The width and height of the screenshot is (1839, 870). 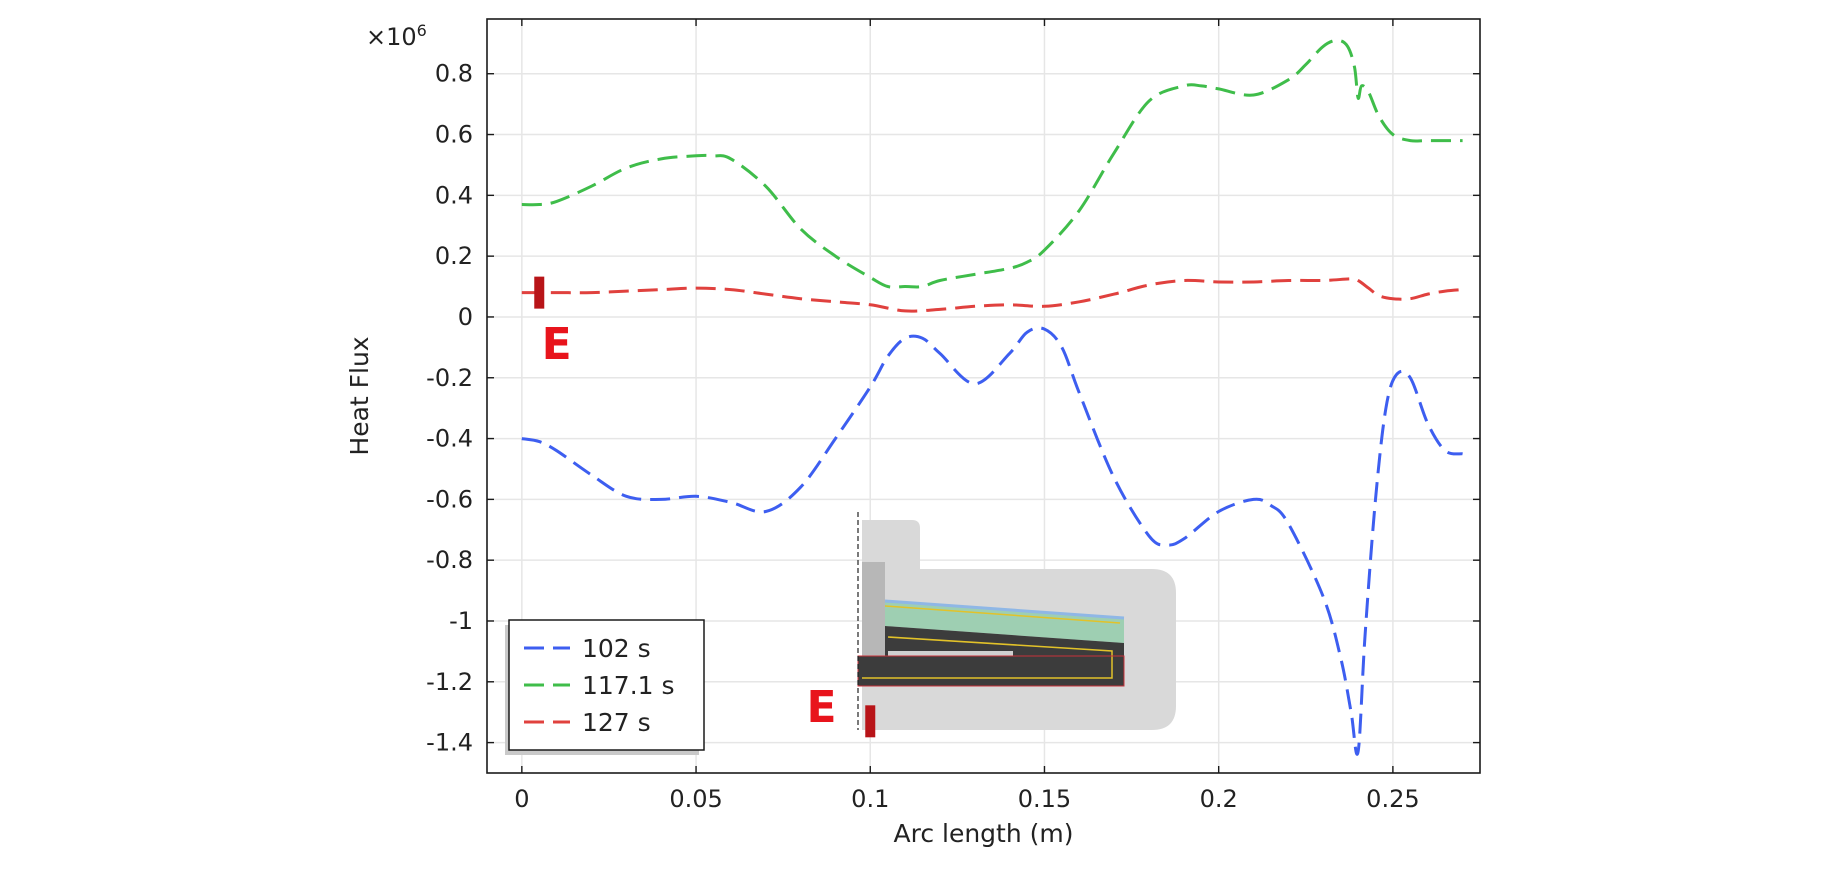 I want to click on y-tick-label: 0.4, so click(x=454, y=195).